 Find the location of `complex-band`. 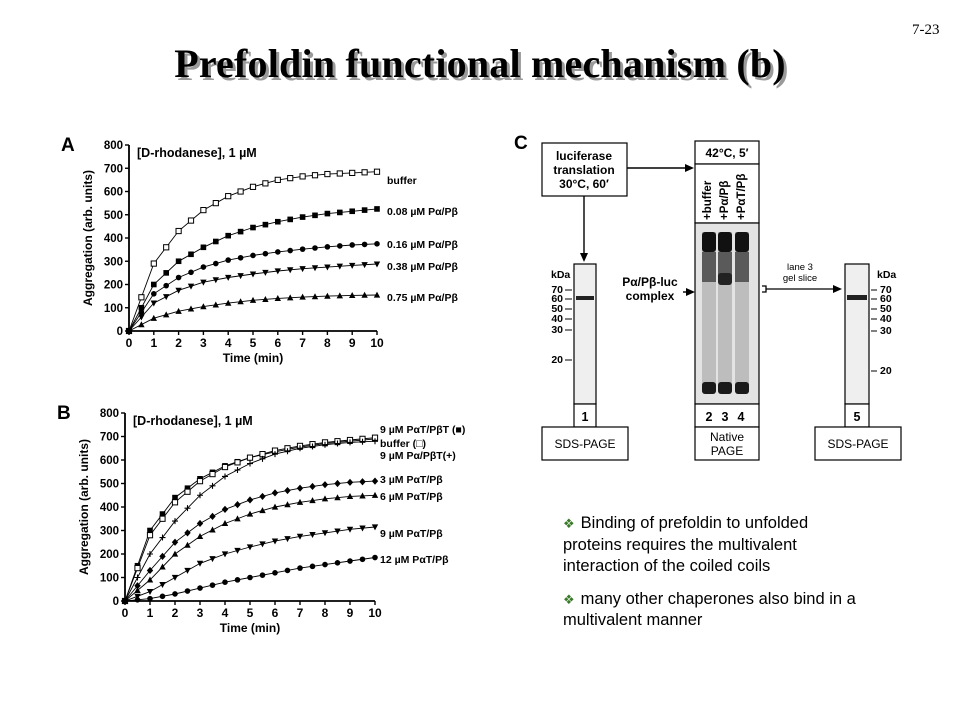

complex-band is located at coordinates (725, 279).